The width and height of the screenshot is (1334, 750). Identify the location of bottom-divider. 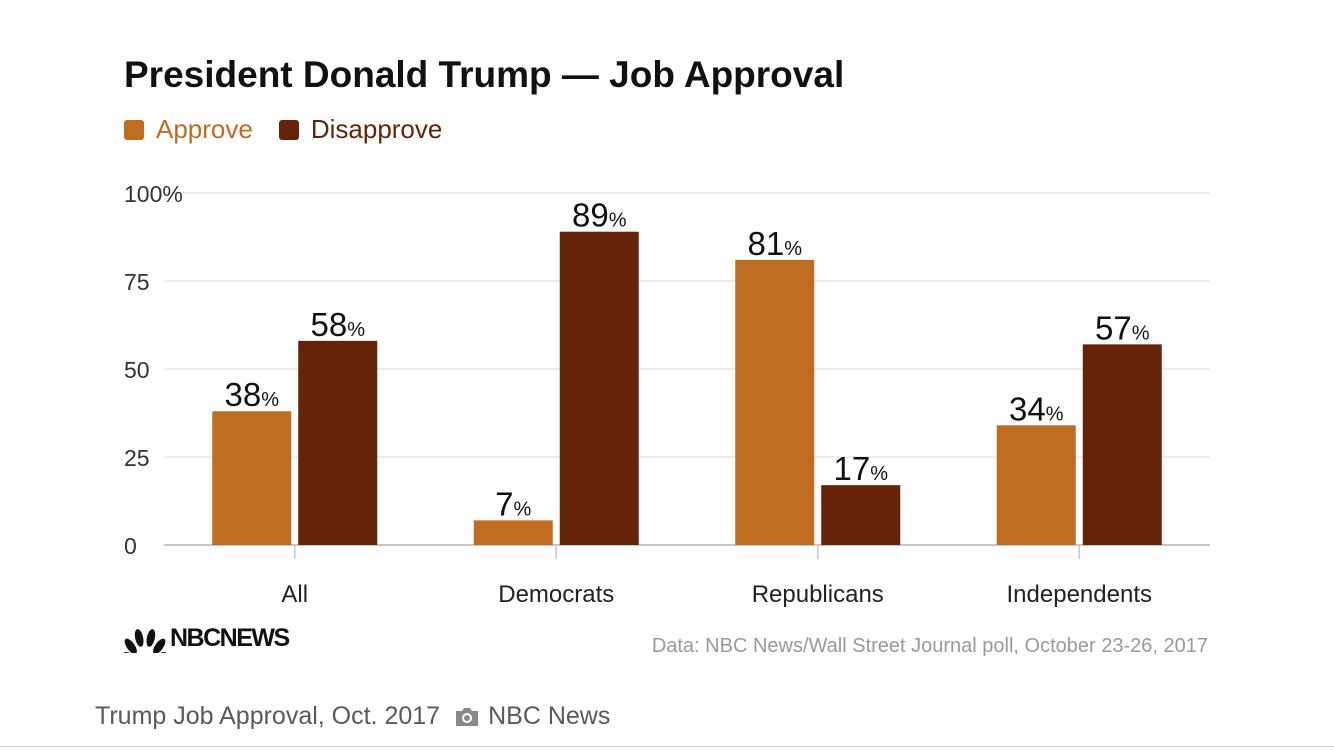
(667, 746).